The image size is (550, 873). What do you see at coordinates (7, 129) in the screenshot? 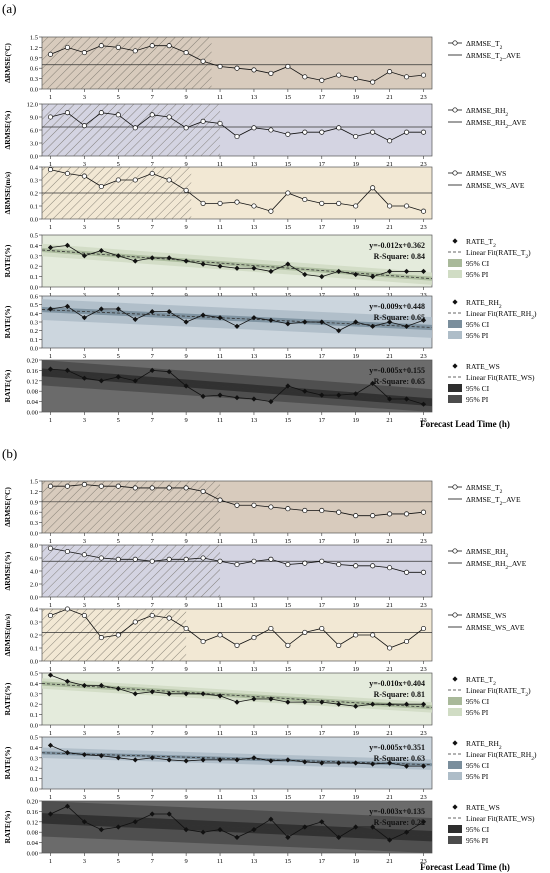
I see `y-axis-label: ΔRMSE(%)` at bounding box center [7, 129].